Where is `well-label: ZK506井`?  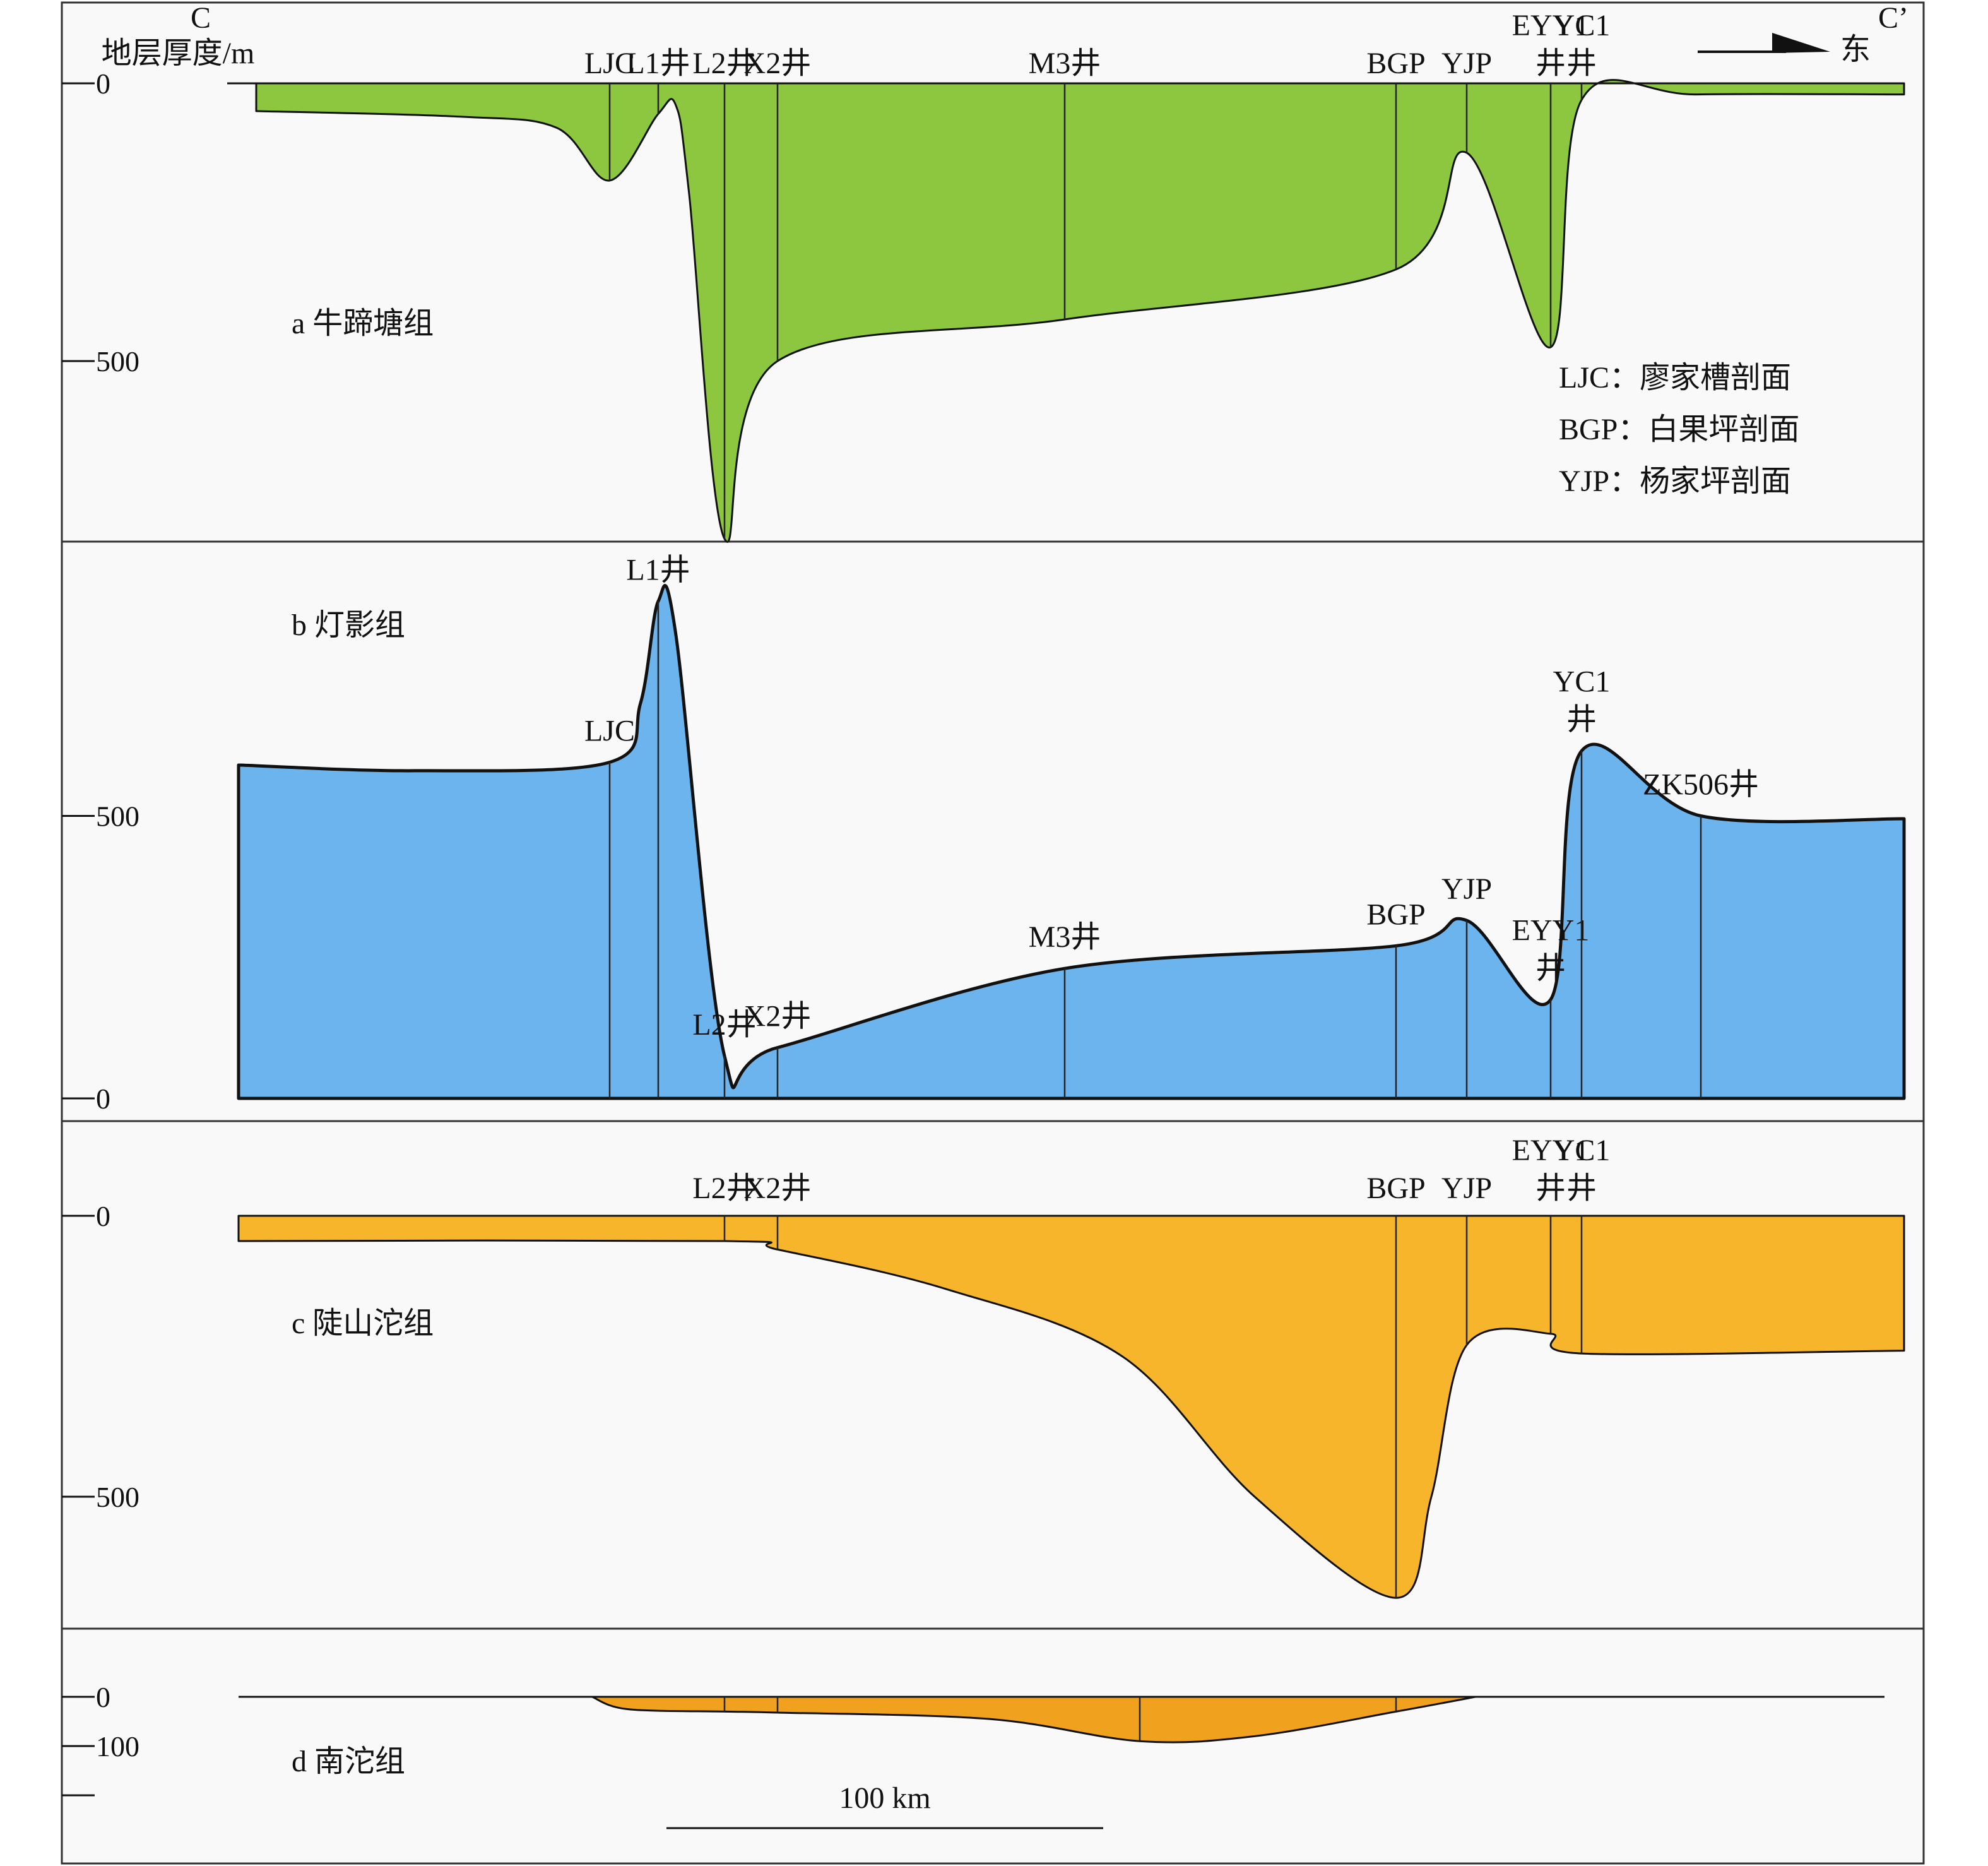
well-label: ZK506井 is located at coordinates (1701, 785).